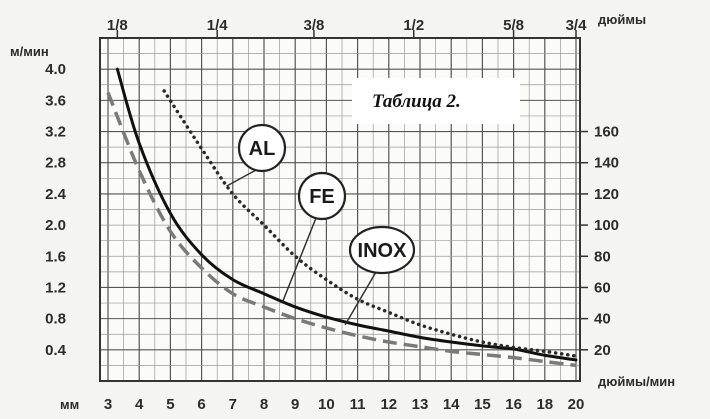 The height and width of the screenshot is (419, 710). I want to click on top-axis-unit: дюймы, so click(622, 19).